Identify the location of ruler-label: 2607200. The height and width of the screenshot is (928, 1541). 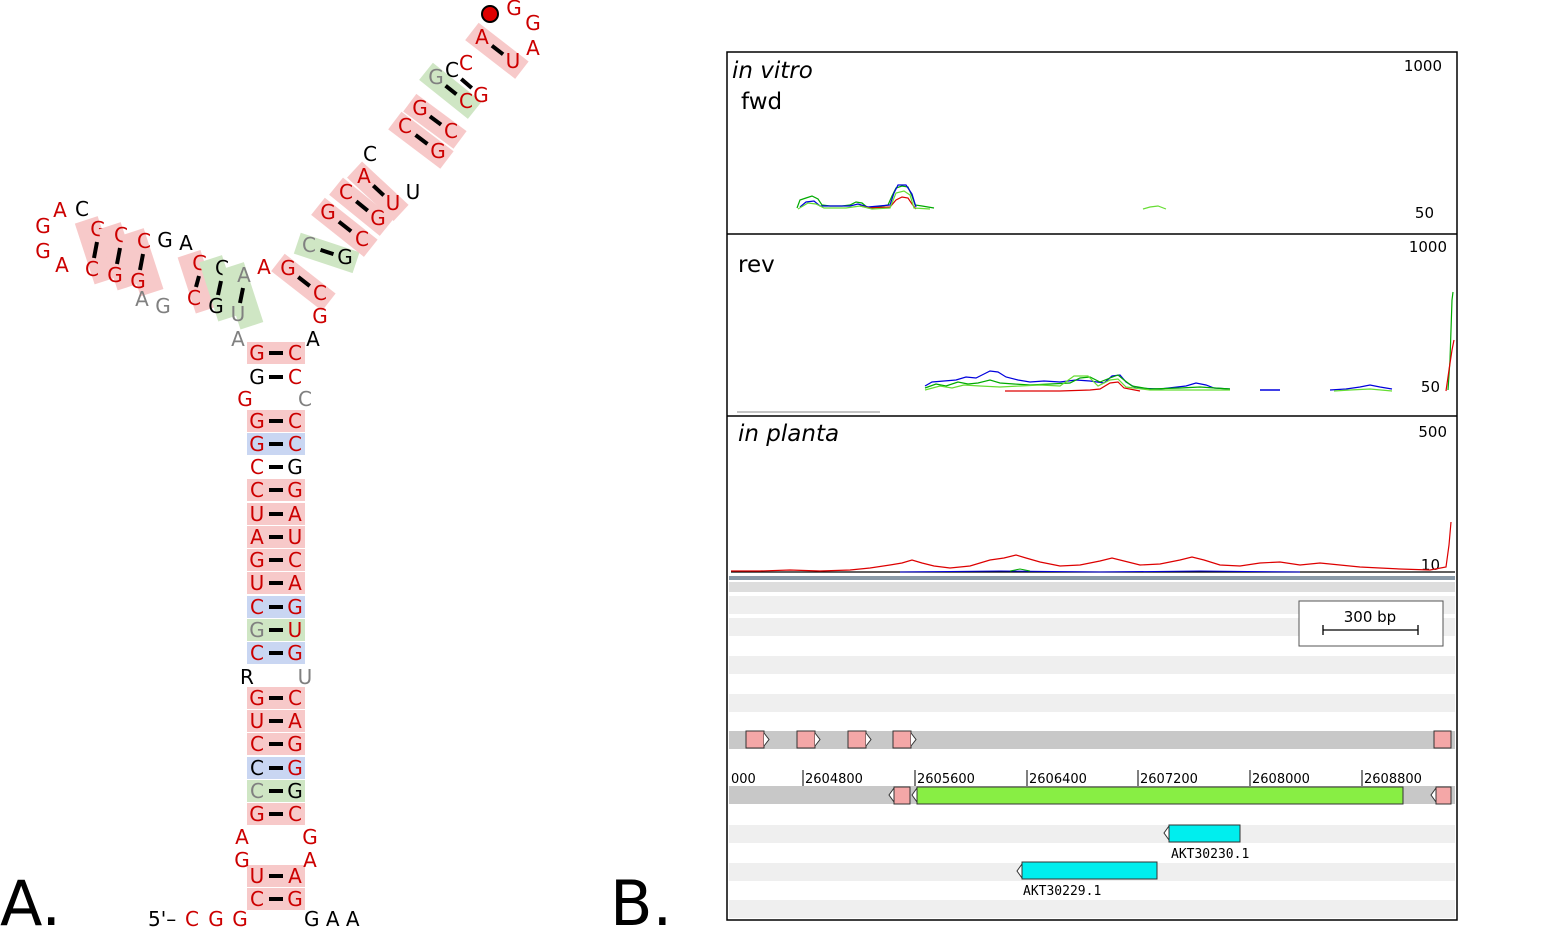
(1169, 779).